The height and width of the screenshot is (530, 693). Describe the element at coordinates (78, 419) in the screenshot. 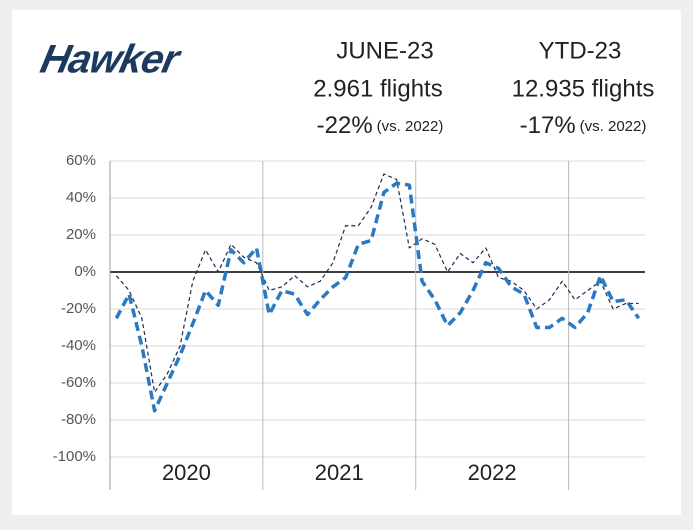

I see `y-tick-label: -80%` at that location.